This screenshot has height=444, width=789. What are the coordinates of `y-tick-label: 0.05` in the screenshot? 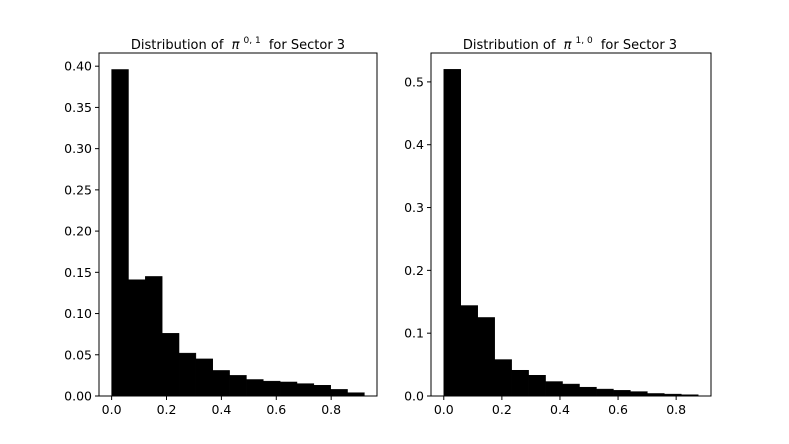 It's located at (78, 354).